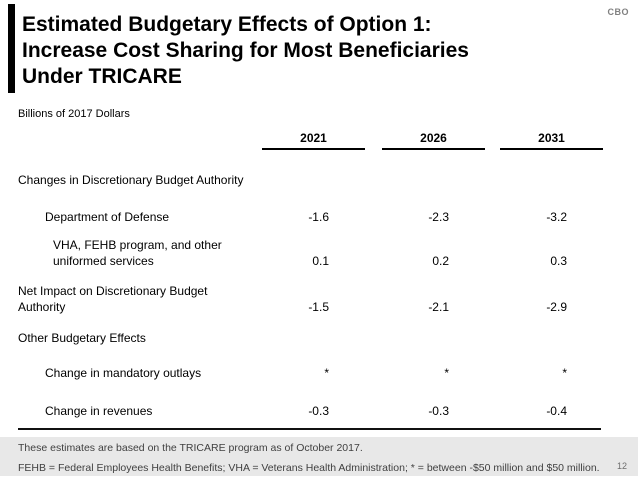 The image size is (638, 479). Describe the element at coordinates (438, 411) in the screenshot. I see `value-2026: -0.3` at that location.